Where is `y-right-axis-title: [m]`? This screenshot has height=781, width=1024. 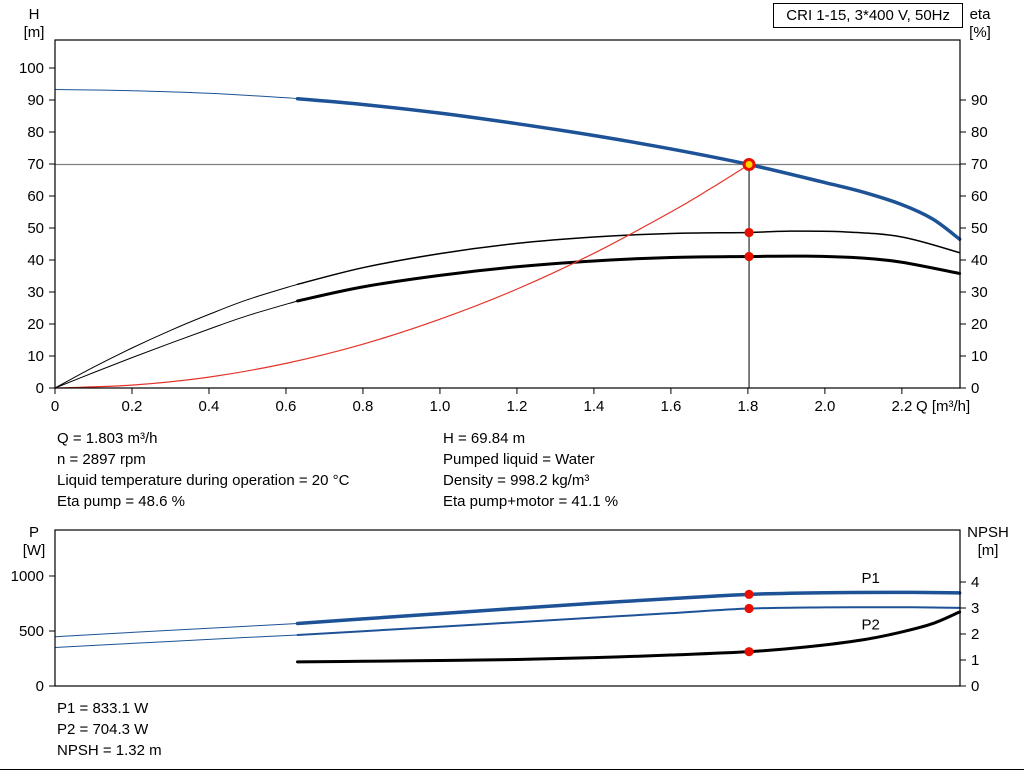
y-right-axis-title: [m] is located at coordinates (988, 550).